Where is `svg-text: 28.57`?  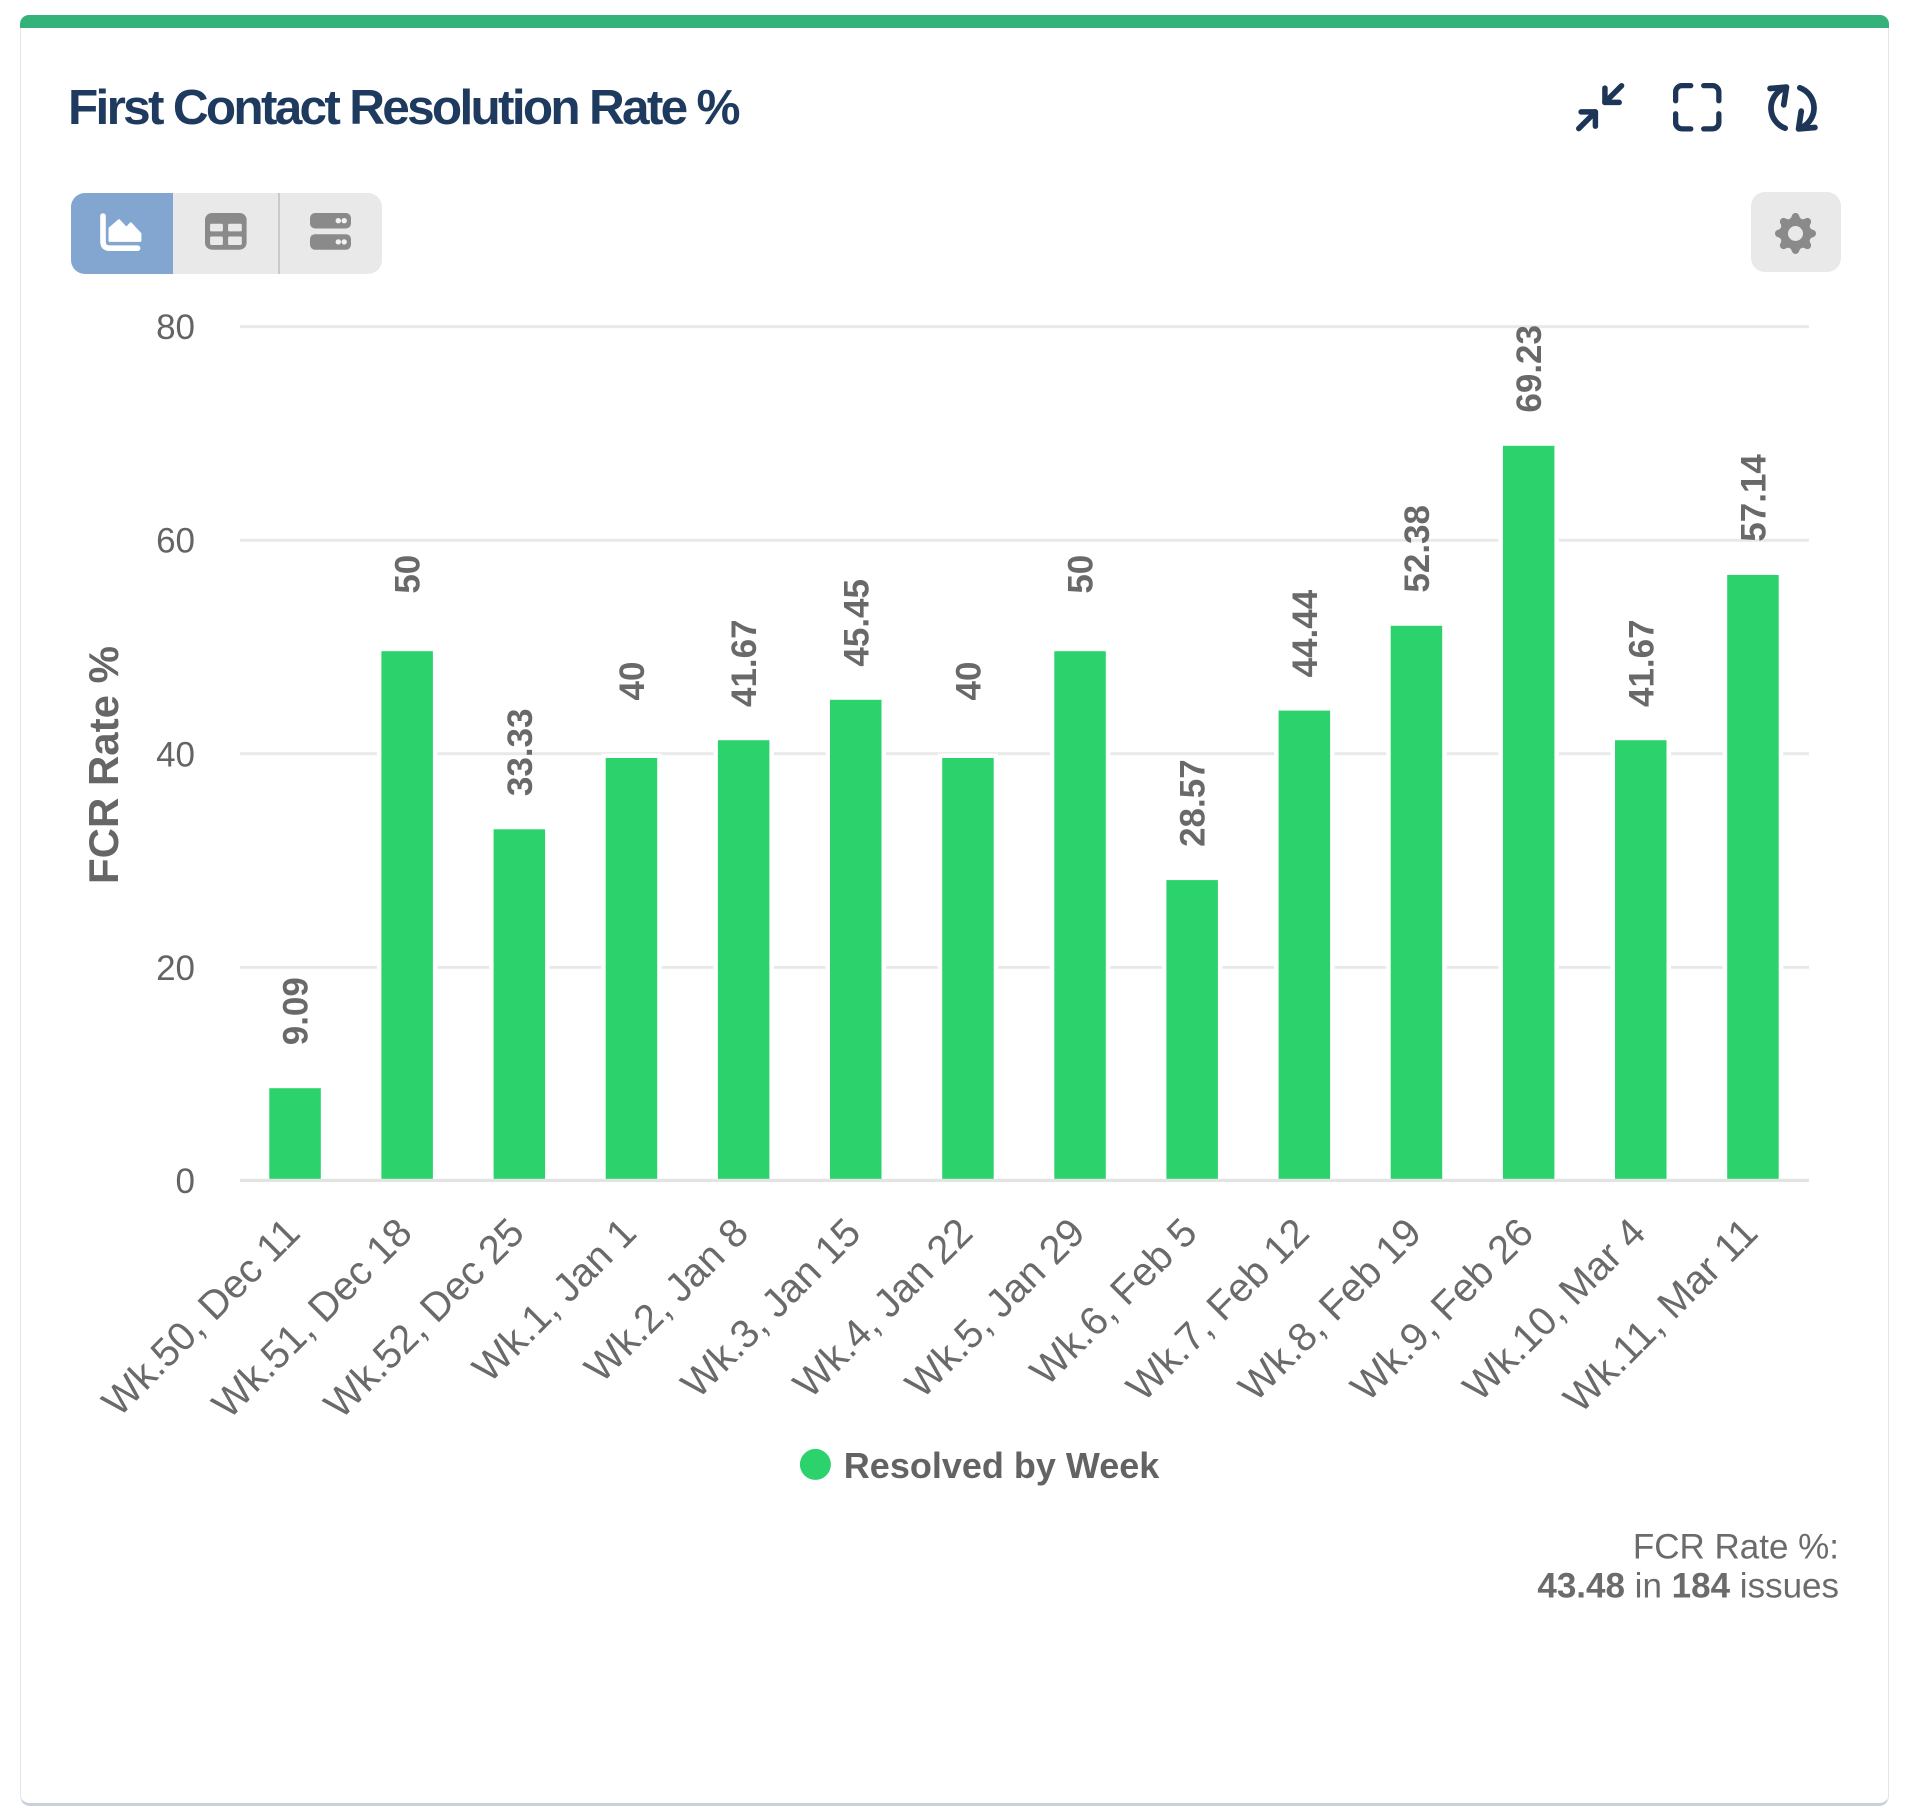 svg-text: 28.57 is located at coordinates (1193, 803).